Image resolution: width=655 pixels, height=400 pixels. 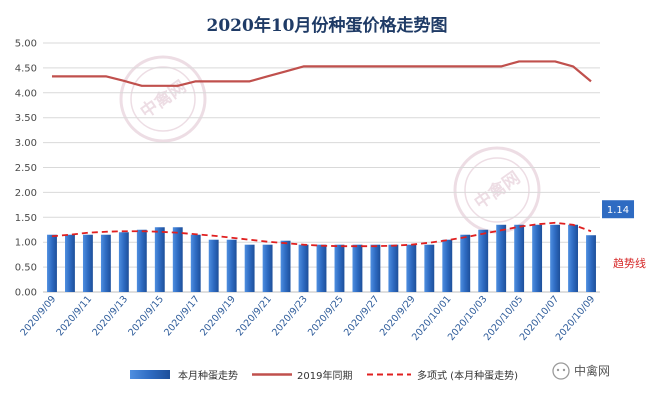 I want to click on y-tick-label: 0.00, so click(x=26, y=293).